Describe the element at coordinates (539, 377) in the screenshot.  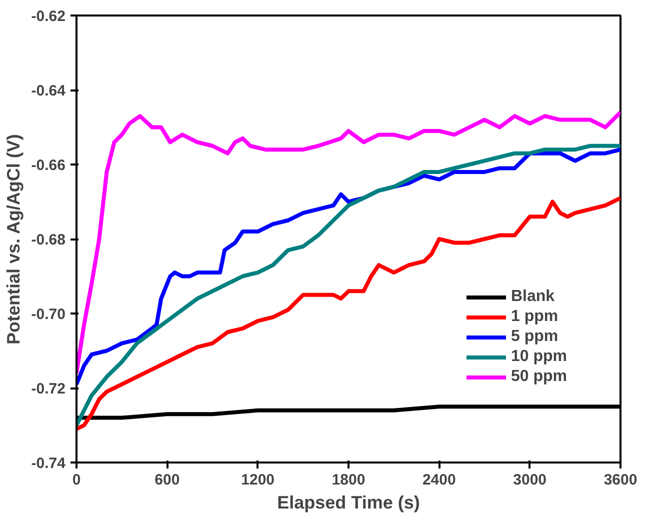
I see `legend-label: 50 ppm` at that location.